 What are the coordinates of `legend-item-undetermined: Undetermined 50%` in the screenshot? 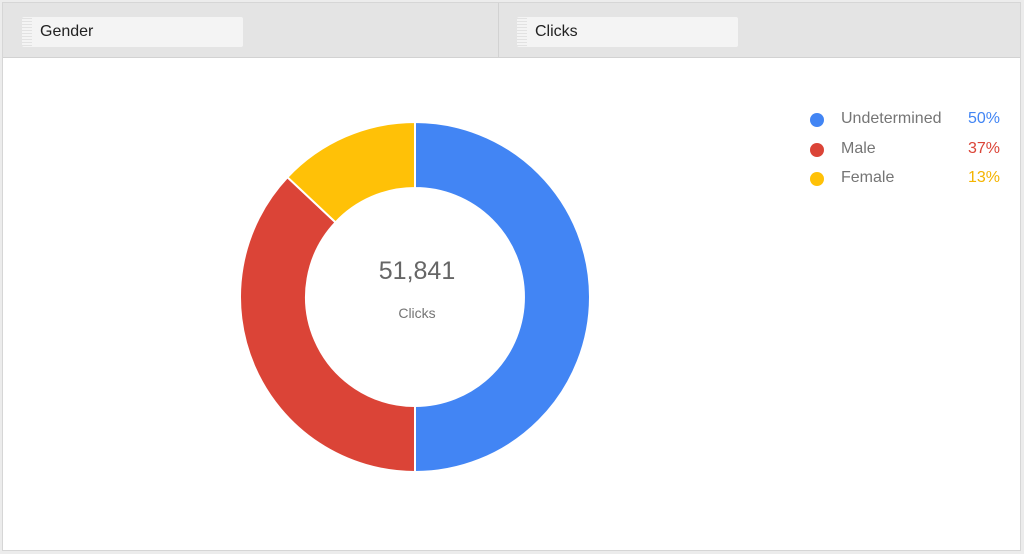 It's located at (905, 122).